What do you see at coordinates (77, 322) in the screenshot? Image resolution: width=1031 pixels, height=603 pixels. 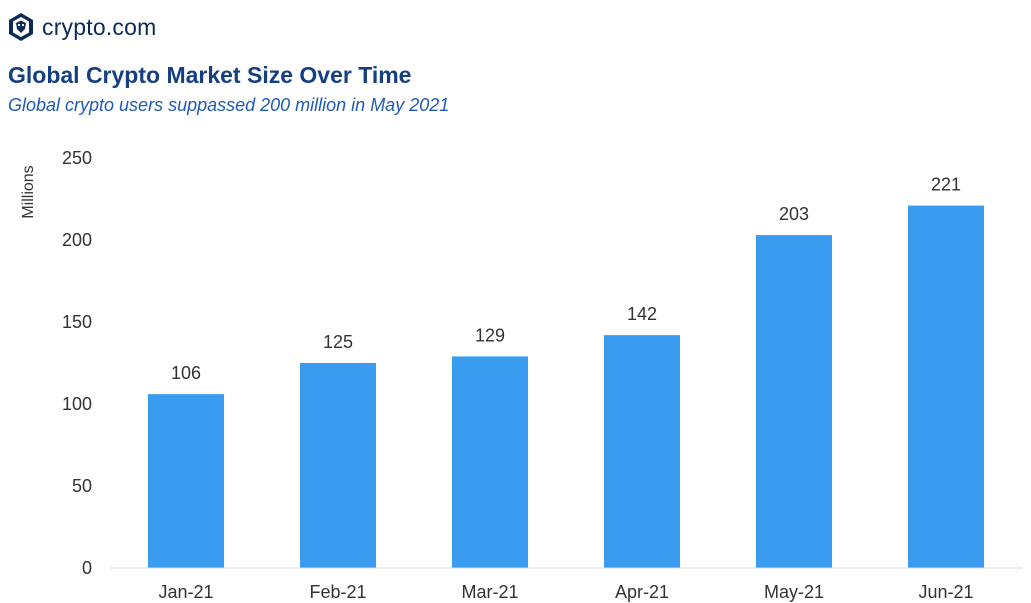 I see `y-tick-label: 150` at bounding box center [77, 322].